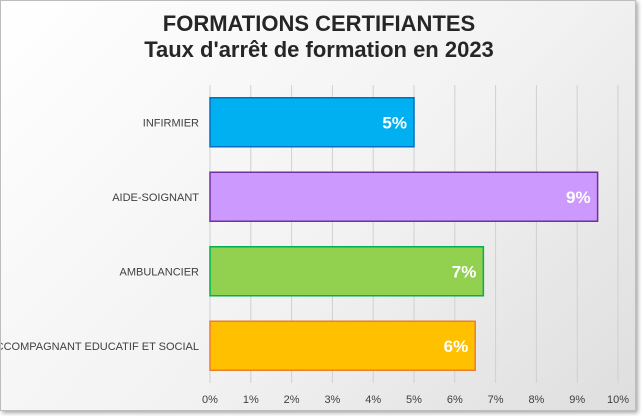 This screenshot has width=642, height=416. Describe the element at coordinates (536, 400) in the screenshot. I see `x-tick-label: 8%` at that location.